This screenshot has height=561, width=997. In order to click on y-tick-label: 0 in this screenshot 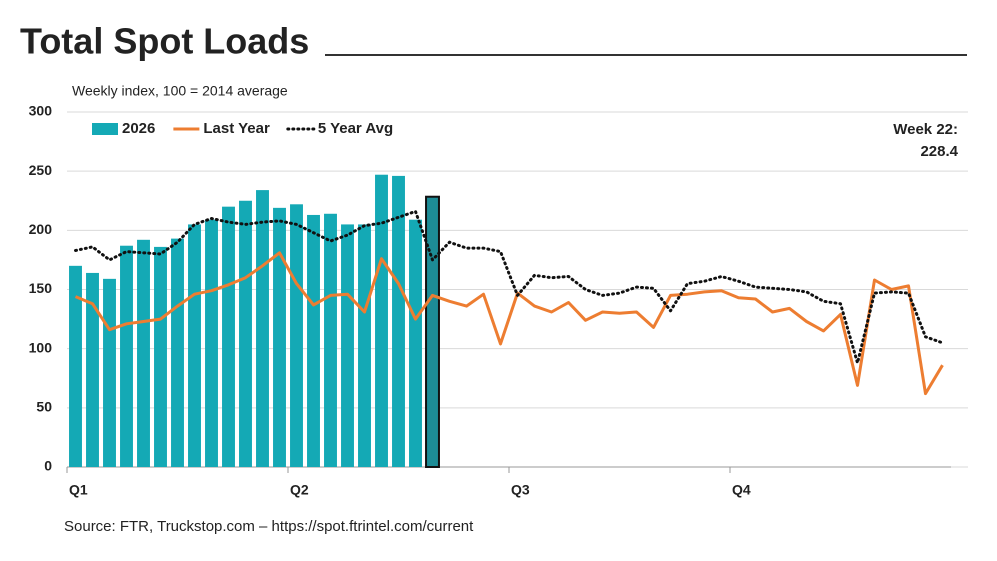, I will do `click(48, 466)`.